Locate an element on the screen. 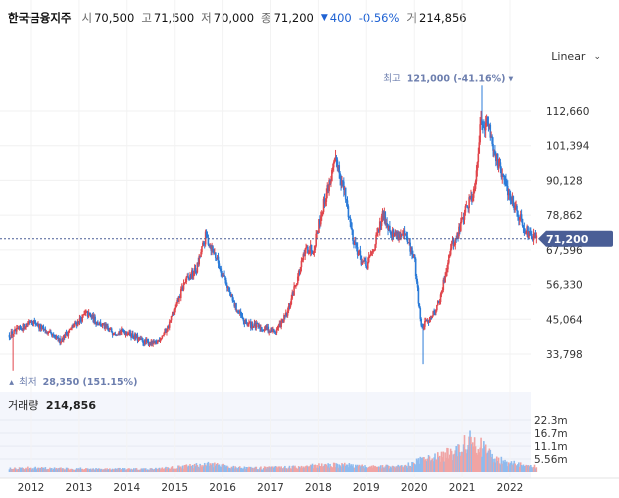 The height and width of the screenshot is (498, 619). scale-dropdown: Linear ⌄ is located at coordinates (576, 56).